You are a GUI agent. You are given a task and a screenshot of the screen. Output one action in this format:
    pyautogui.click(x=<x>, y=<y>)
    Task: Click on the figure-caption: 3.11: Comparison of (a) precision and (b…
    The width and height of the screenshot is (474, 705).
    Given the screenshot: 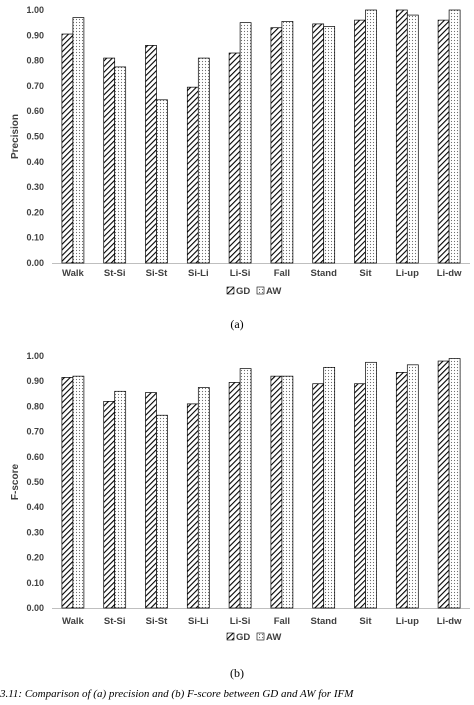 What is the action you would take?
    pyautogui.click(x=177, y=694)
    